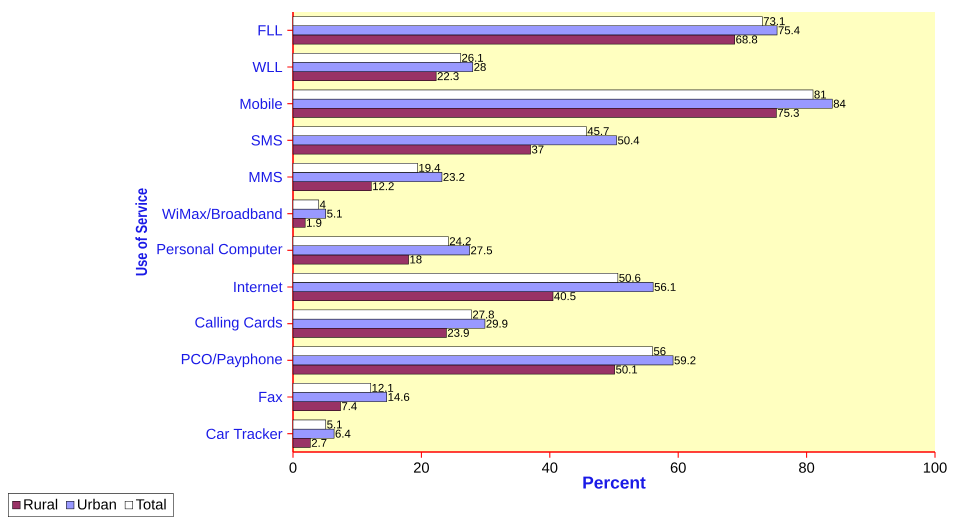 The width and height of the screenshot is (965, 519). Describe the element at coordinates (598, 131) in the screenshot. I see `data-label: 45.7` at that location.